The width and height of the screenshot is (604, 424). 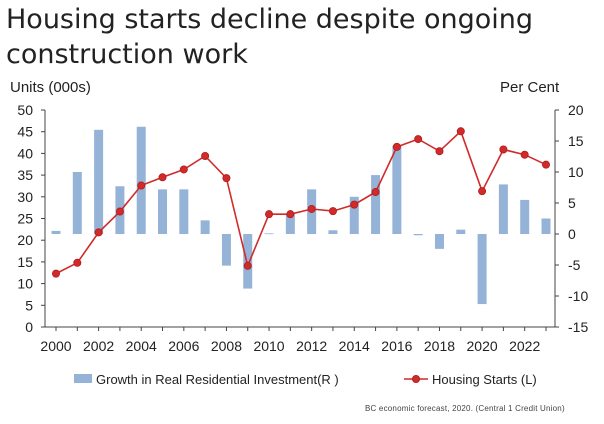 I want to click on y-right-tick-label: 20, so click(x=576, y=110).